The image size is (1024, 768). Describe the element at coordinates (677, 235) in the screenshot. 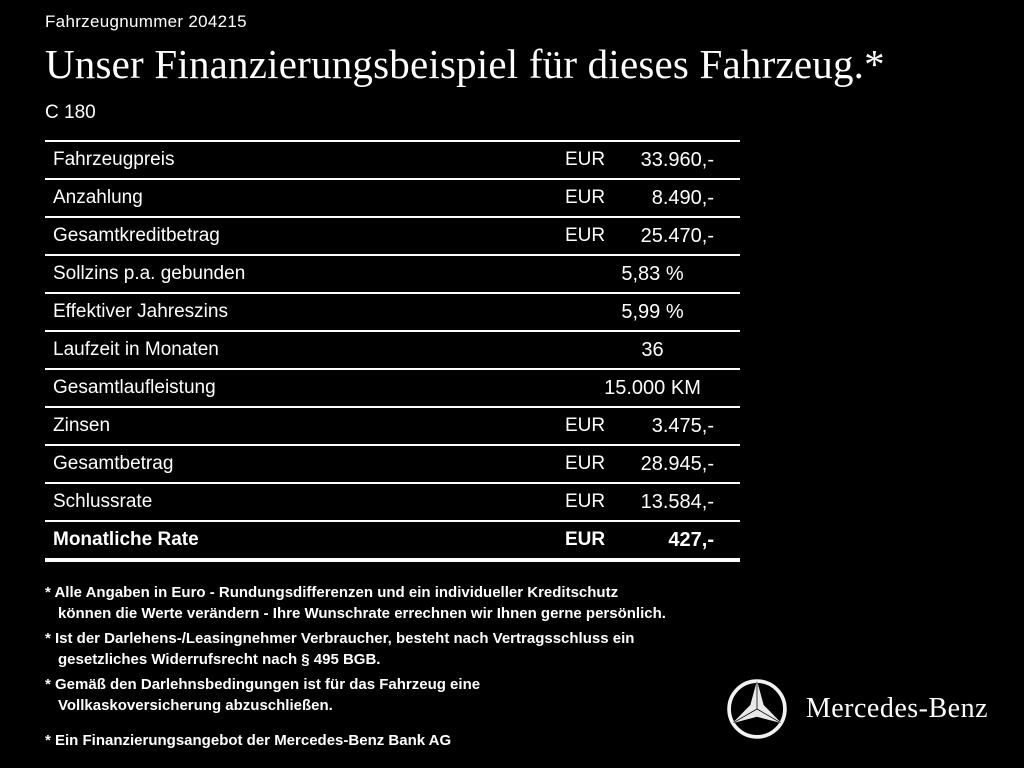

I see `row-value: 25.470,-` at that location.